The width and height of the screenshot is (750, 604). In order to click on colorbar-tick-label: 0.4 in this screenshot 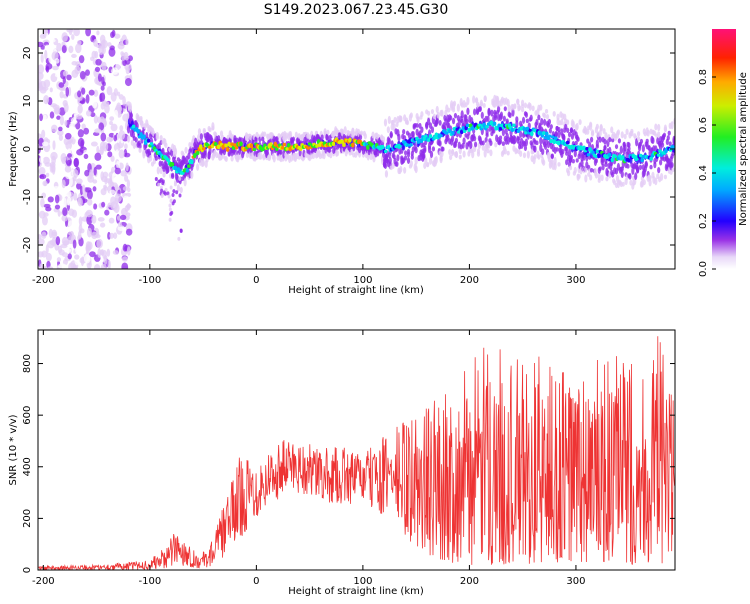, I will do `click(703, 173)`.